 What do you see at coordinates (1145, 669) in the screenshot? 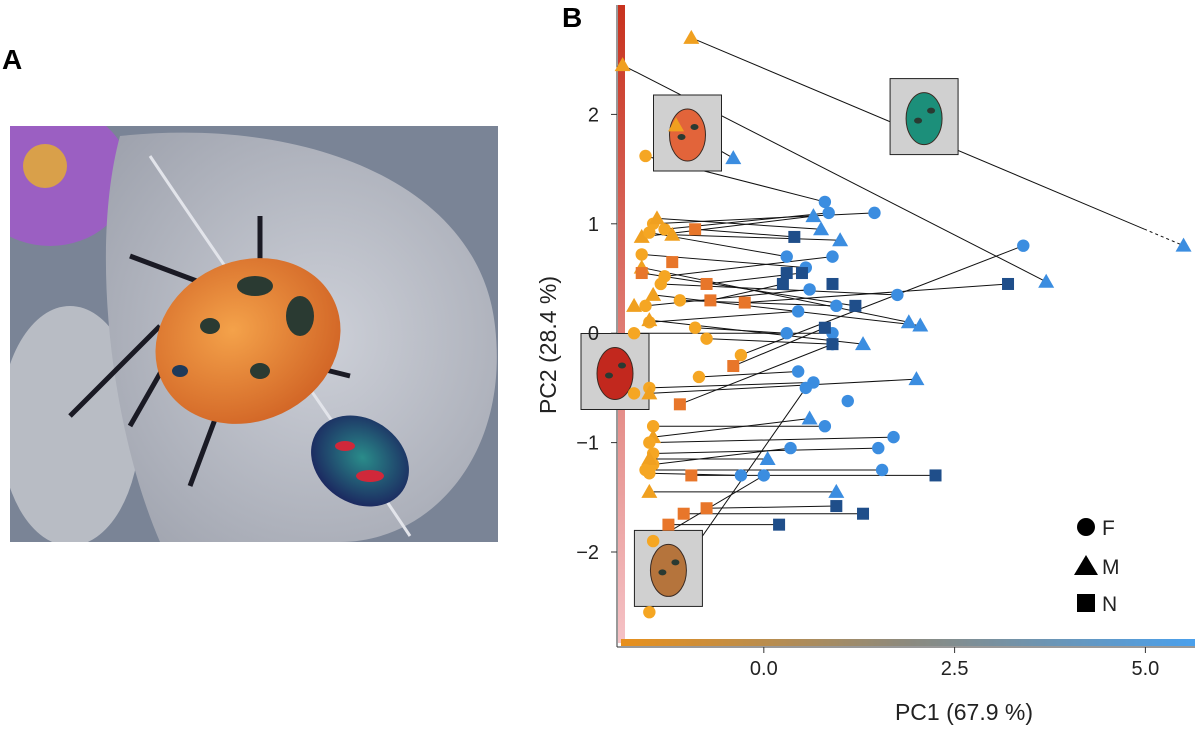
I see `x-tick-label: 5.0` at bounding box center [1145, 669].